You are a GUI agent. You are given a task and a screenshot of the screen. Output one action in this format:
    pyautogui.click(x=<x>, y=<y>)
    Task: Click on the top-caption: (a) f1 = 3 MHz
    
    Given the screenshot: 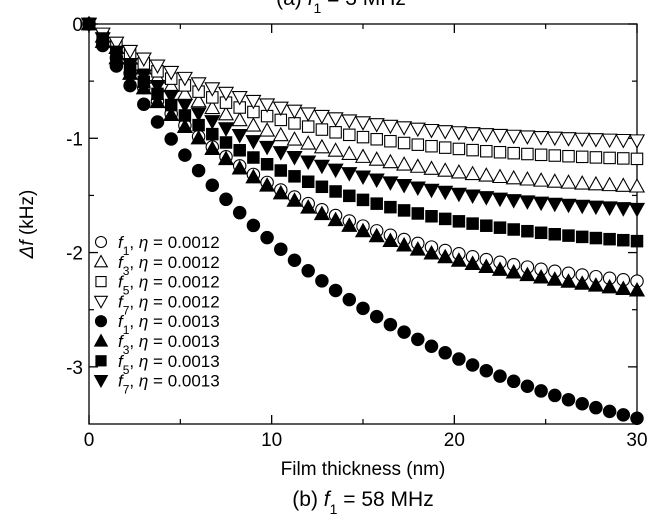 What is the action you would take?
    pyautogui.click(x=341, y=8)
    